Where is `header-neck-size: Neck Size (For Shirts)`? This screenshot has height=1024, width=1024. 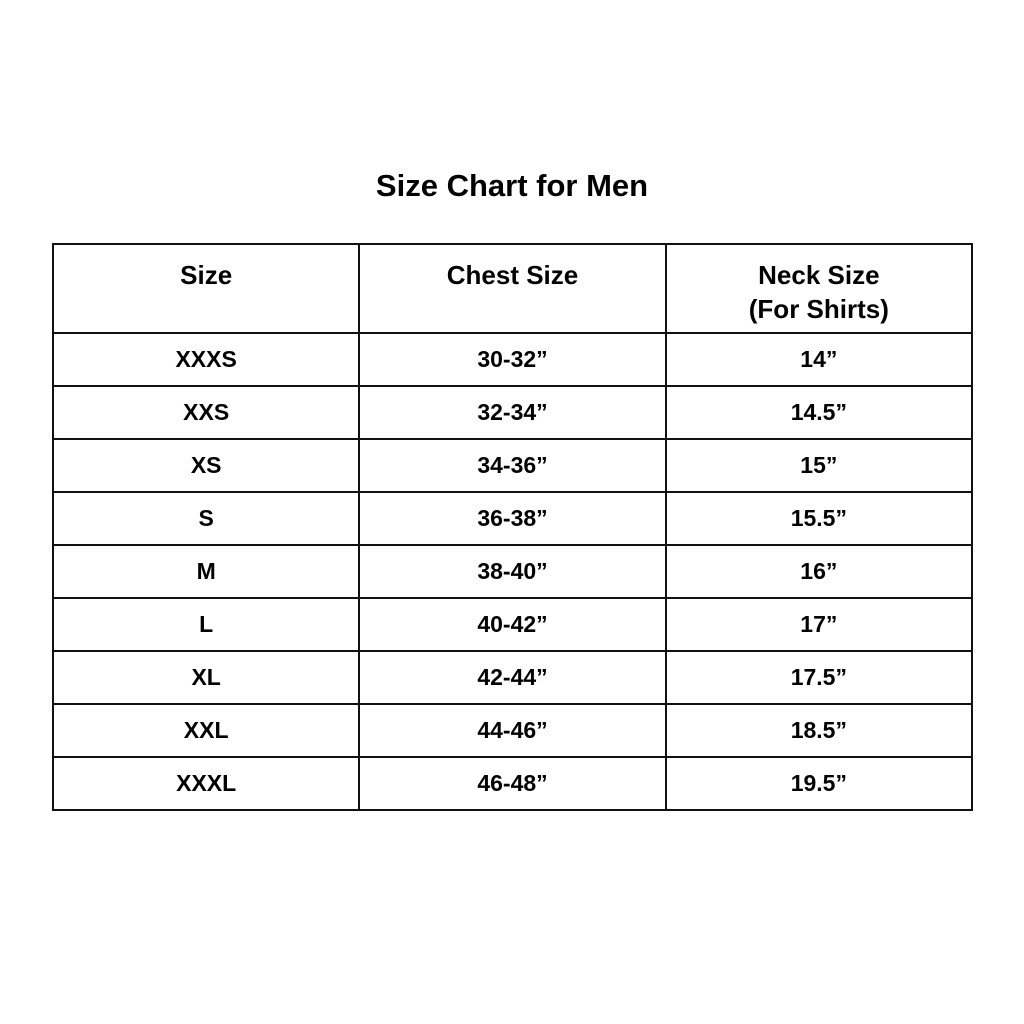 header-neck-size: Neck Size (For Shirts) is located at coordinates (819, 288).